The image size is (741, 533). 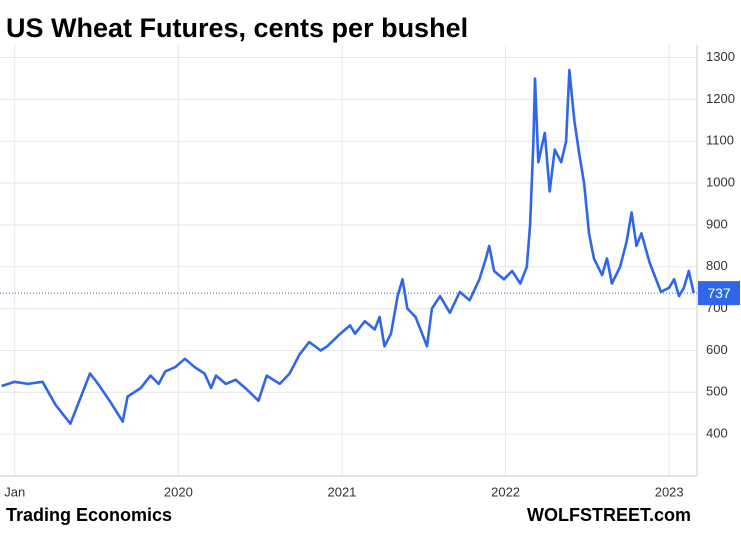 I want to click on y-tick-label: 800, so click(x=717, y=265).